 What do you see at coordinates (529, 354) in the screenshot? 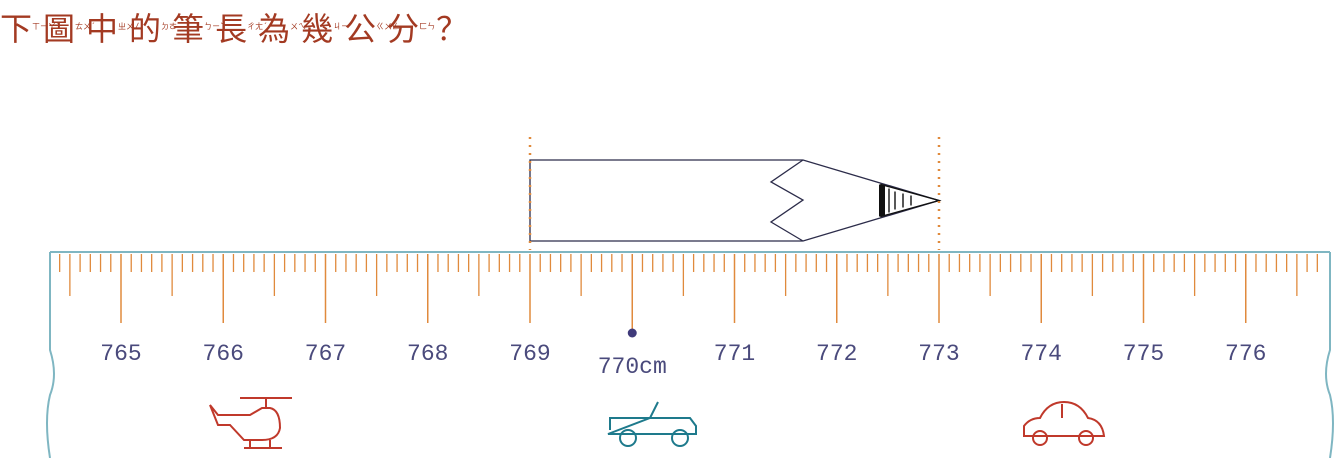
I see `tick-label: 769` at bounding box center [529, 354].